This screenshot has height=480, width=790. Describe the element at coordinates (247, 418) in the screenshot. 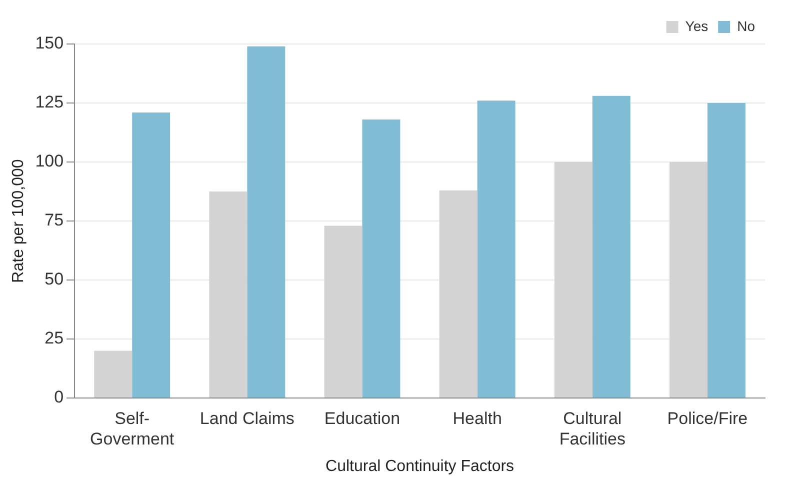

I see `x-tick-label: Land Claims` at that location.